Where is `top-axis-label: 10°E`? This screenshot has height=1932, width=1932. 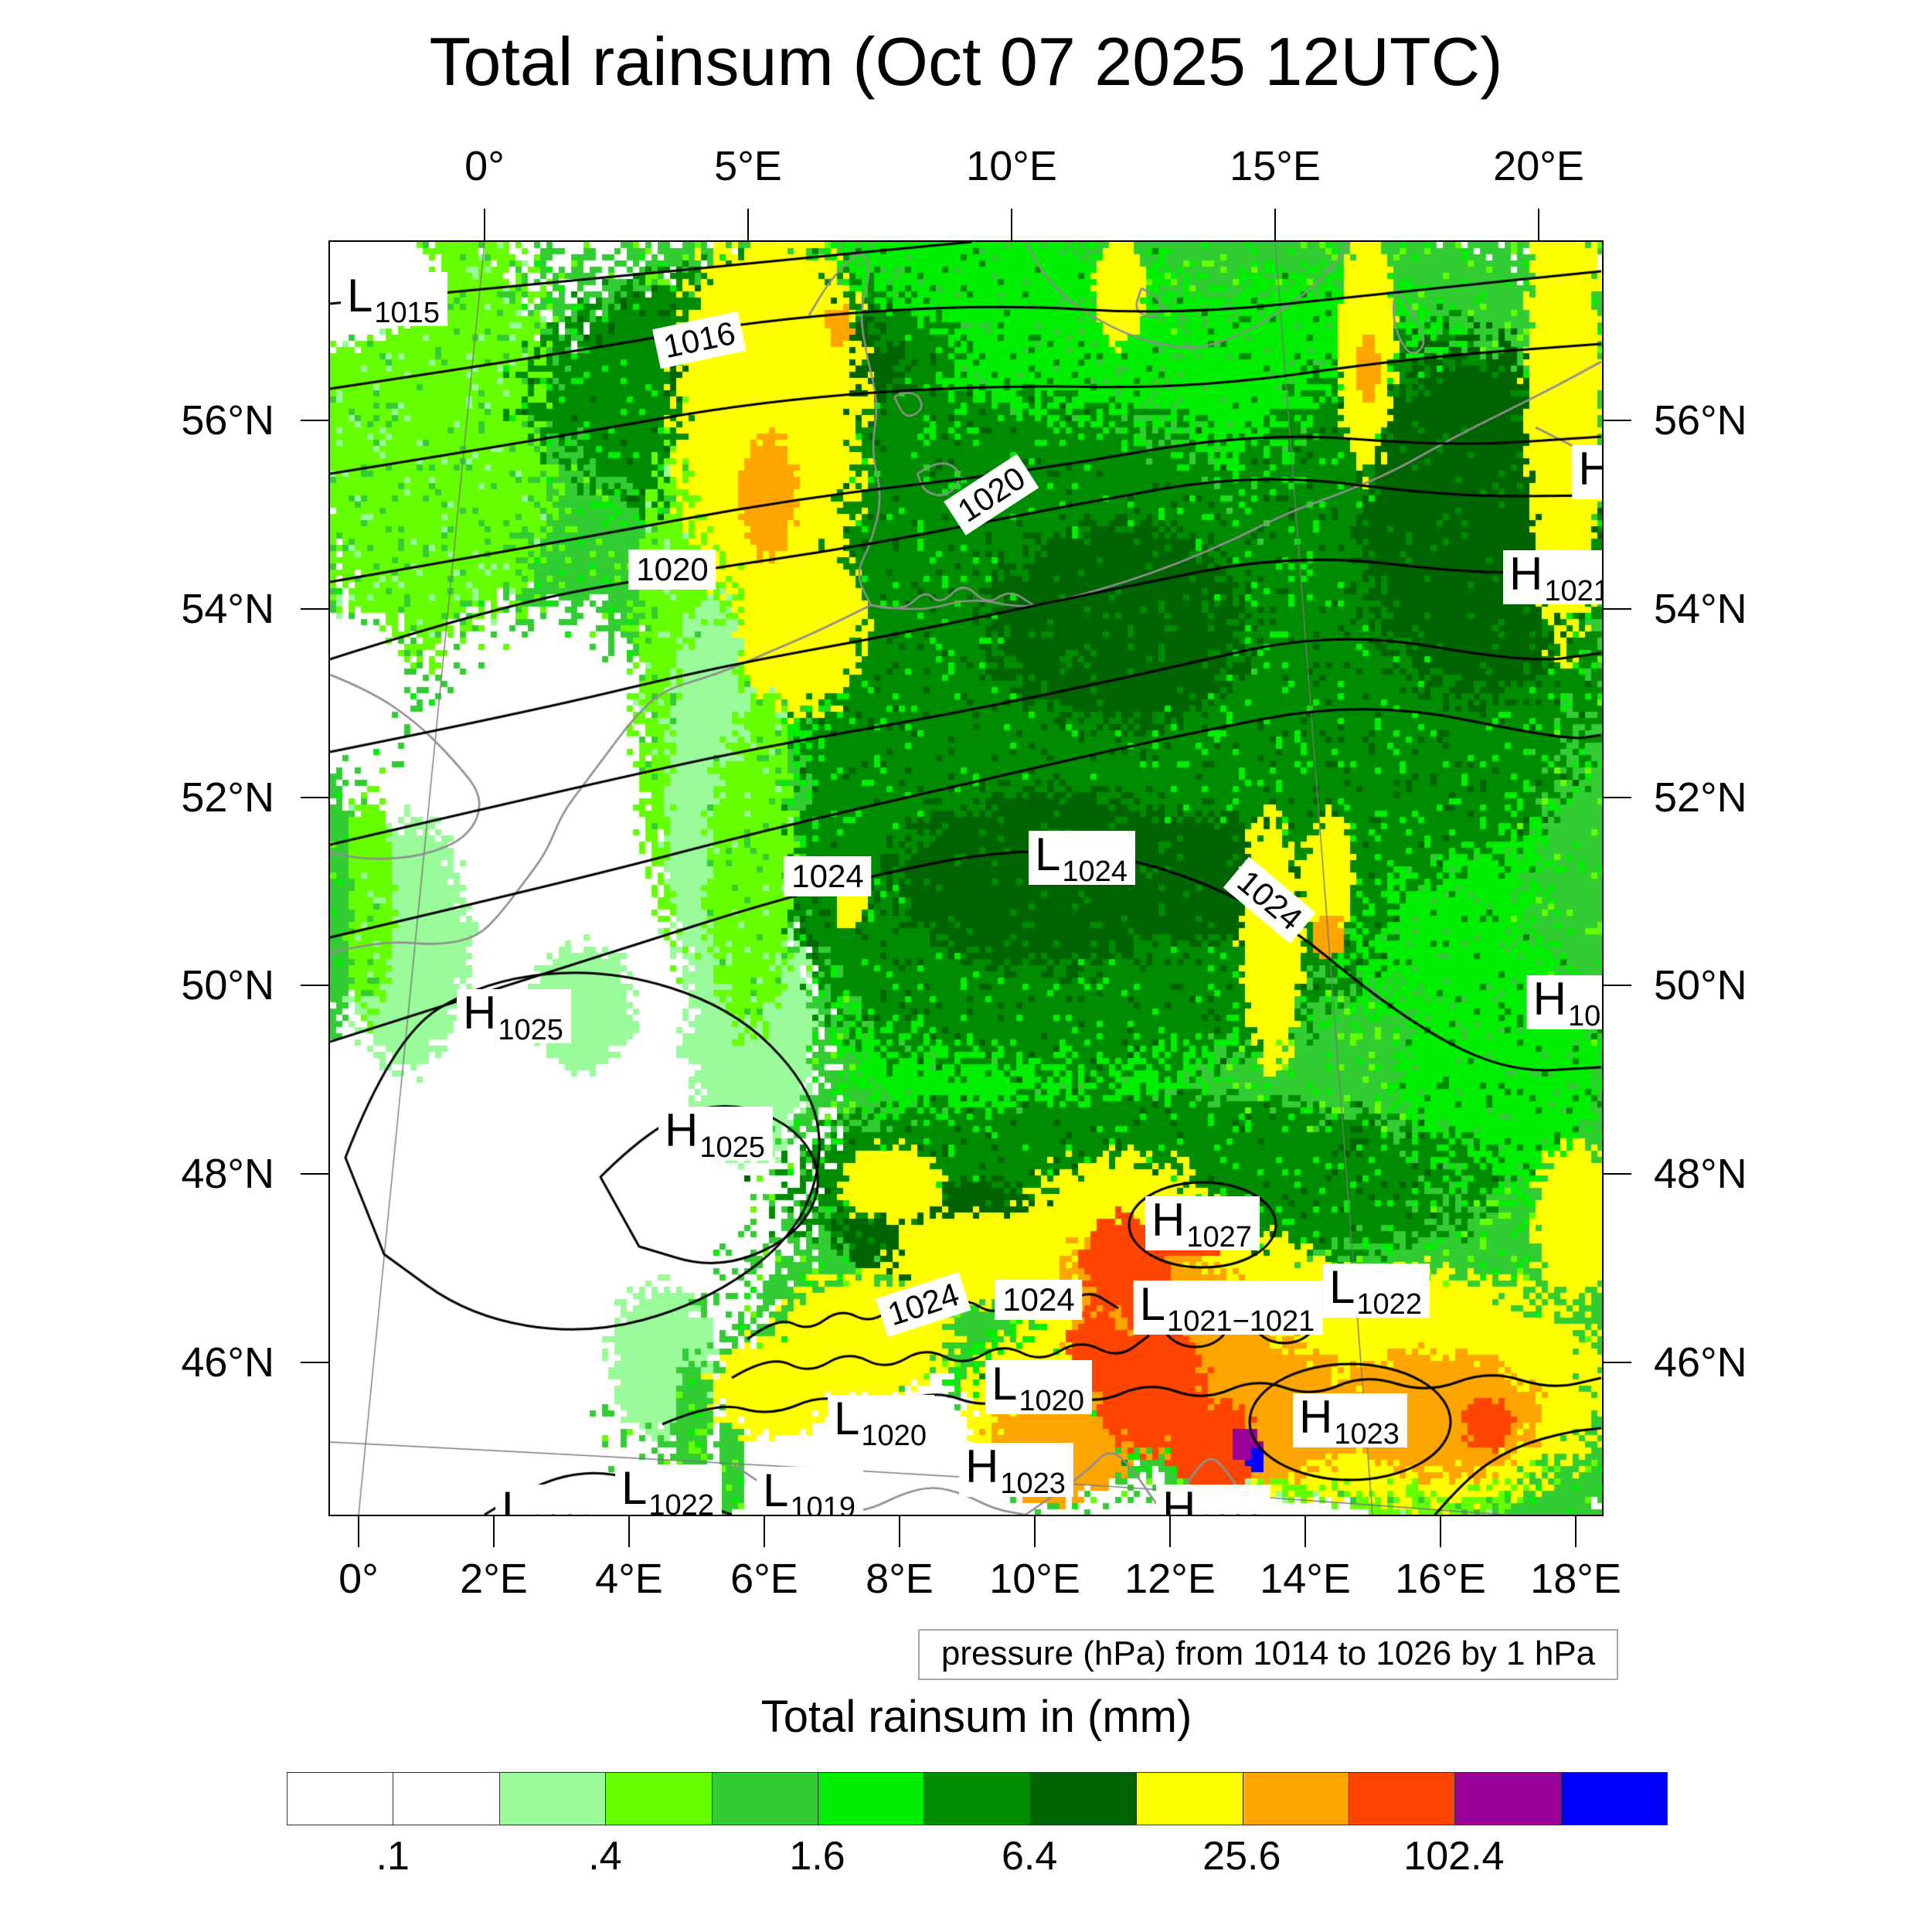
top-axis-label: 10°E is located at coordinates (1012, 166).